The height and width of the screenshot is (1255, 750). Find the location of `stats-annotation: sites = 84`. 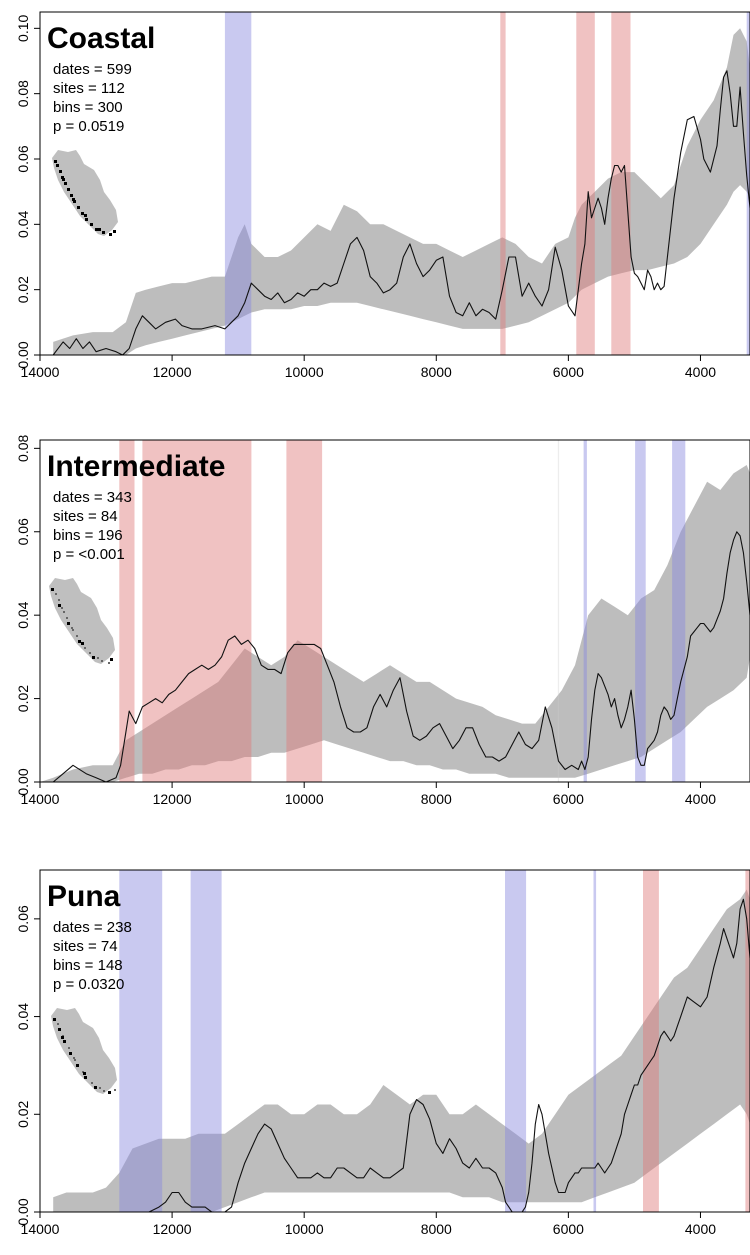

stats-annotation: sites = 84 is located at coordinates (85, 516).